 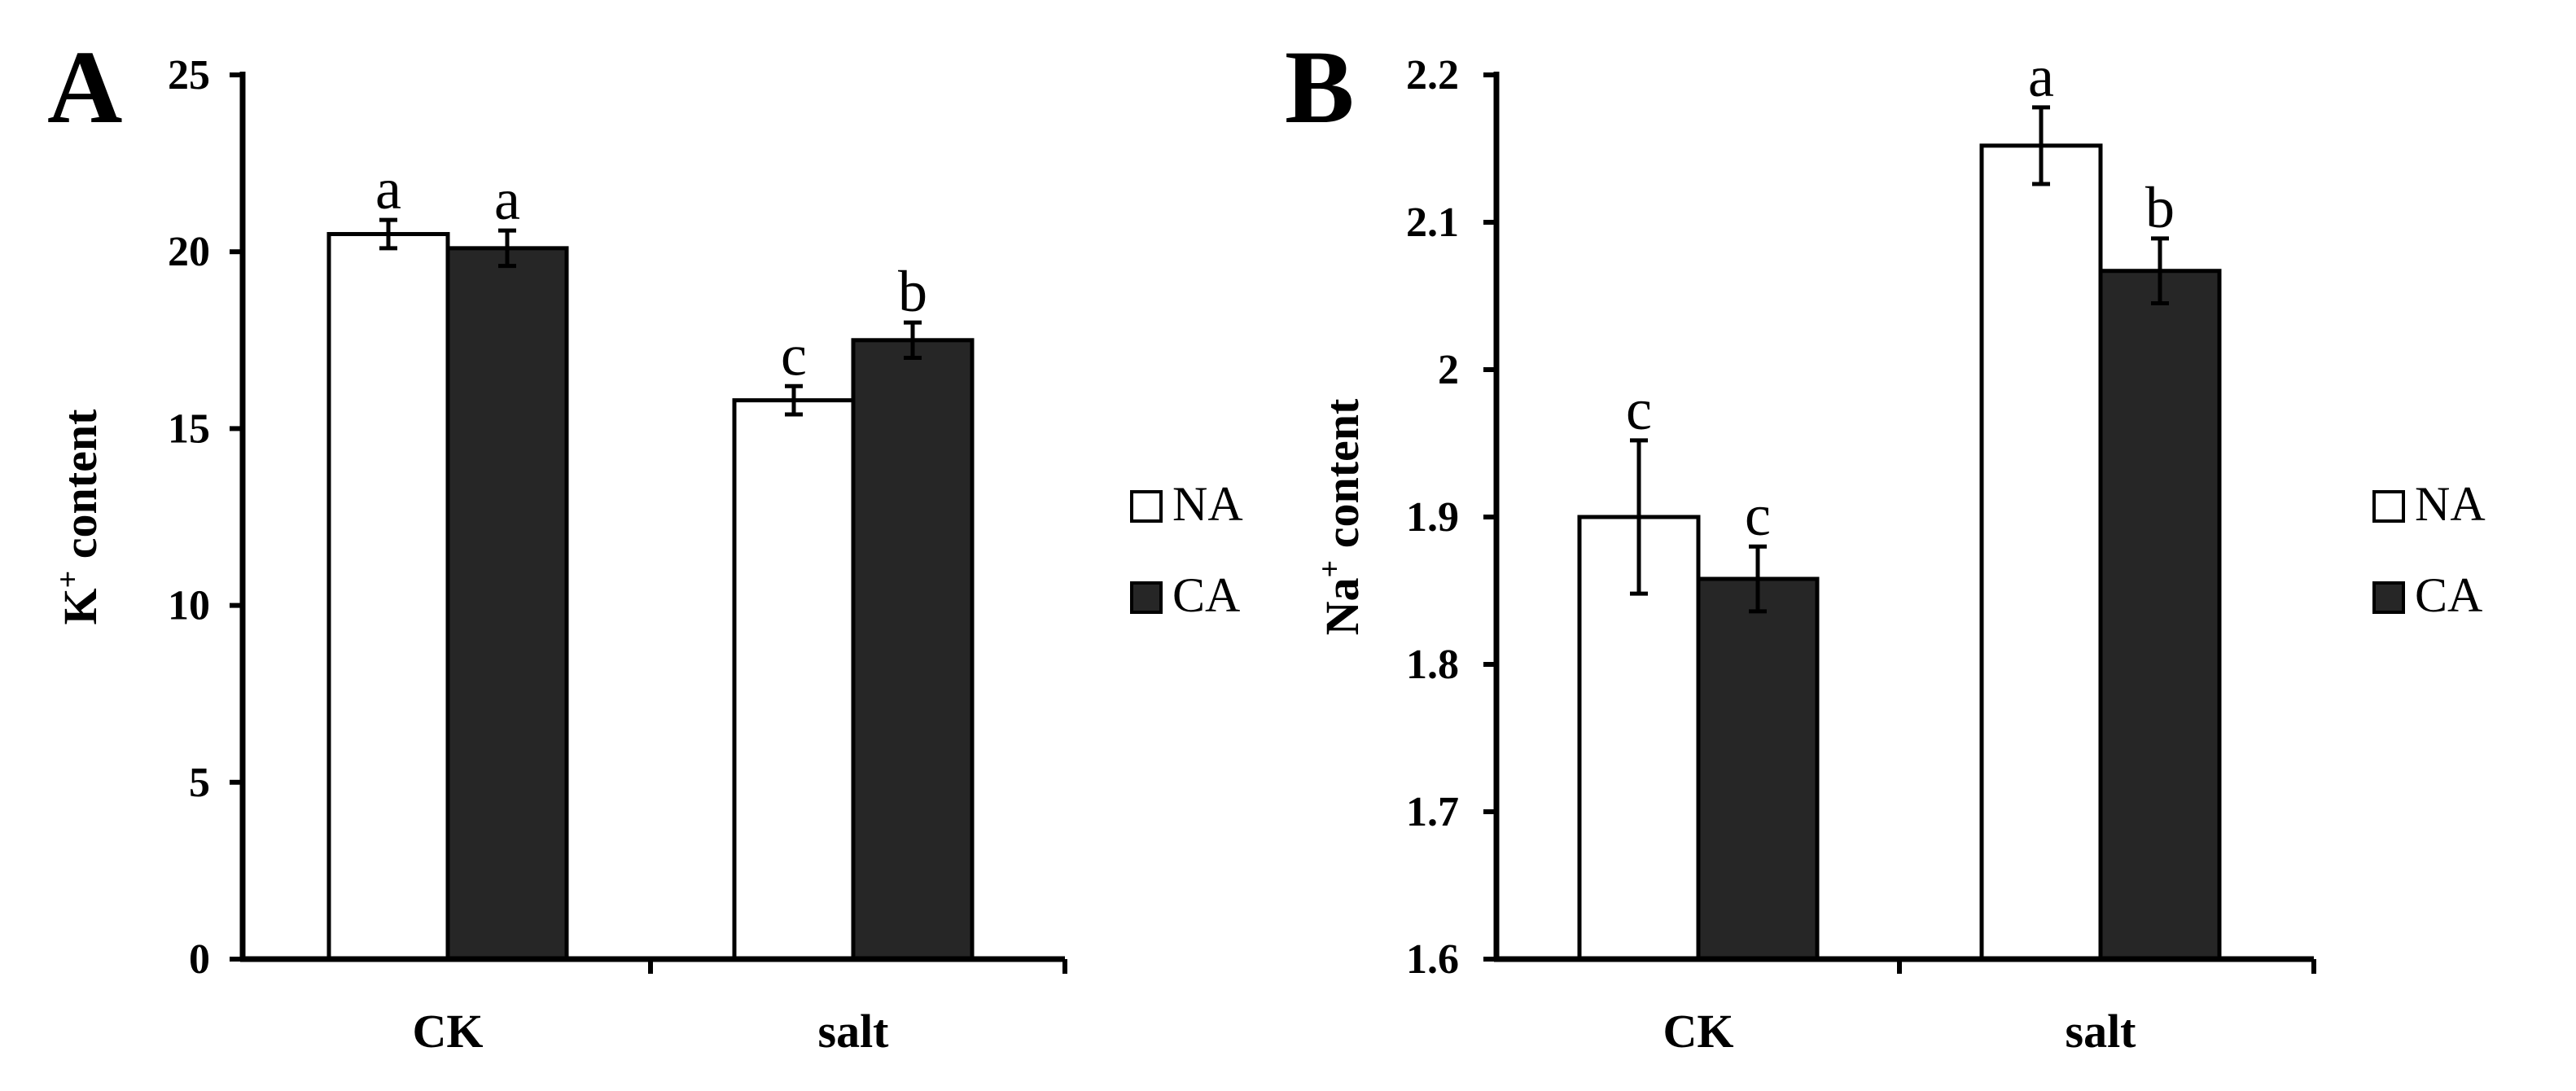 I want to click on panel-b-y-tick-label: 2.1, so click(x=1432, y=223).